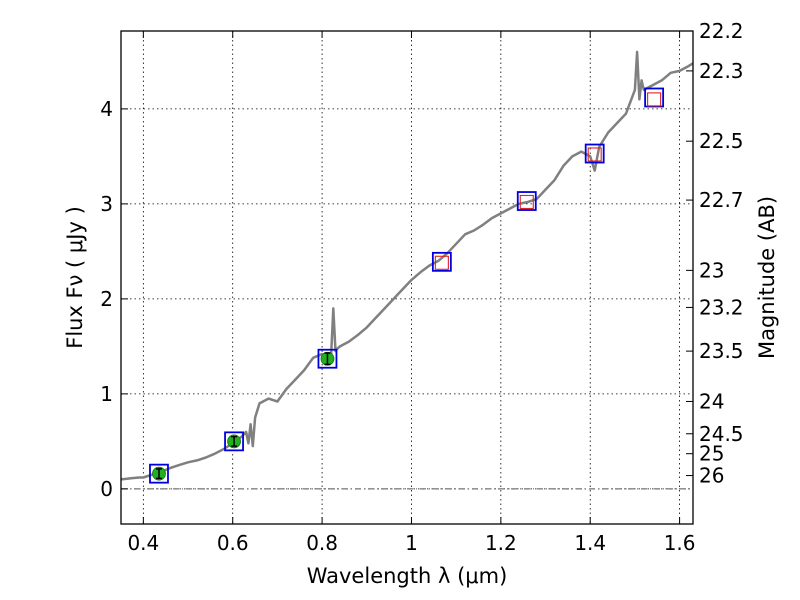  I want to click on y2-tick-label: 22.7, so click(721, 200).